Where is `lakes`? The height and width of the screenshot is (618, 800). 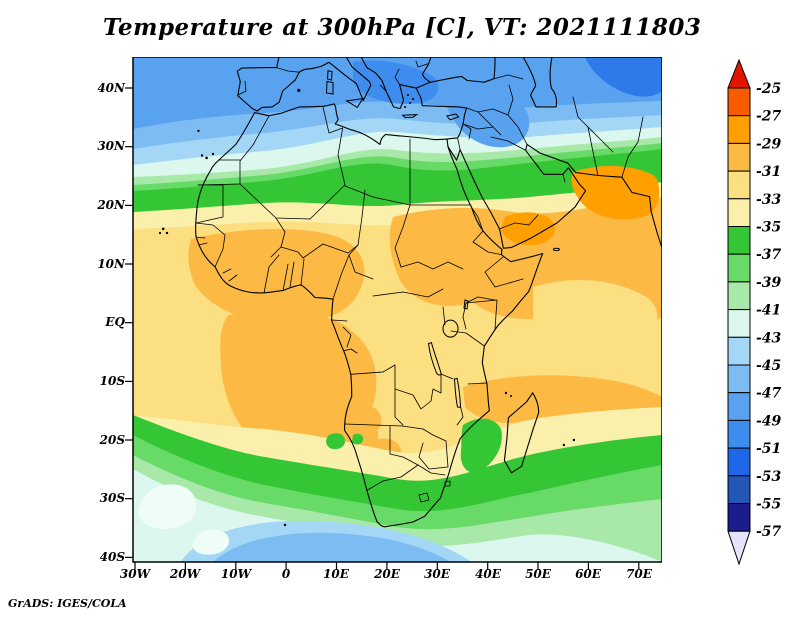
lakes is located at coordinates (448, 353).